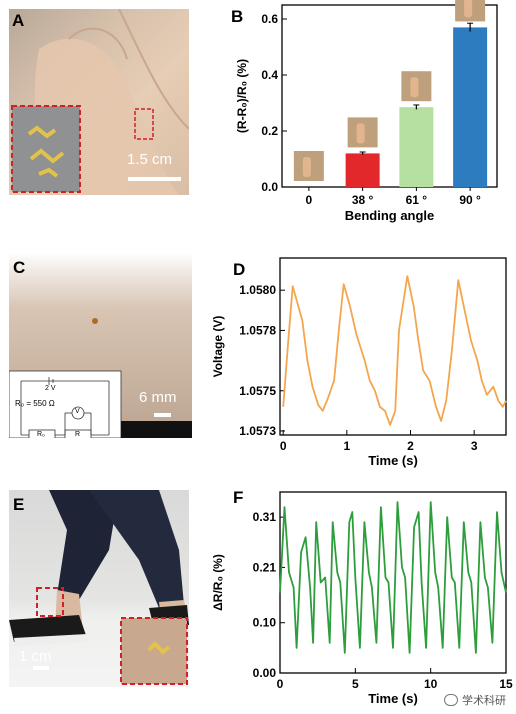  Describe the element at coordinates (144, 124) in the screenshot. I see `sensor-highlight-box` at that location.